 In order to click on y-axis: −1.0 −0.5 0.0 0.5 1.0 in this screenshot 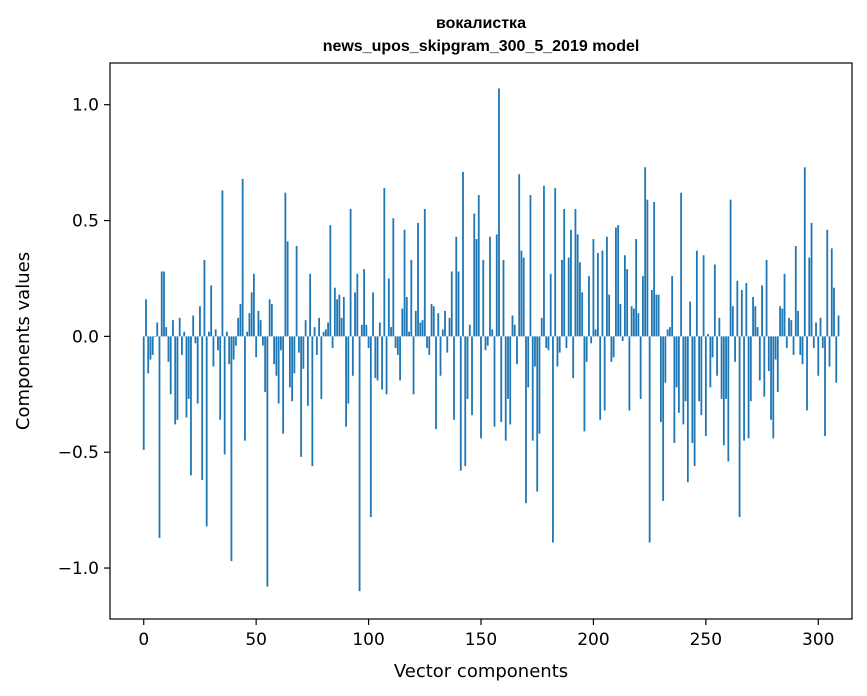, I will do `click(84, 337)`.